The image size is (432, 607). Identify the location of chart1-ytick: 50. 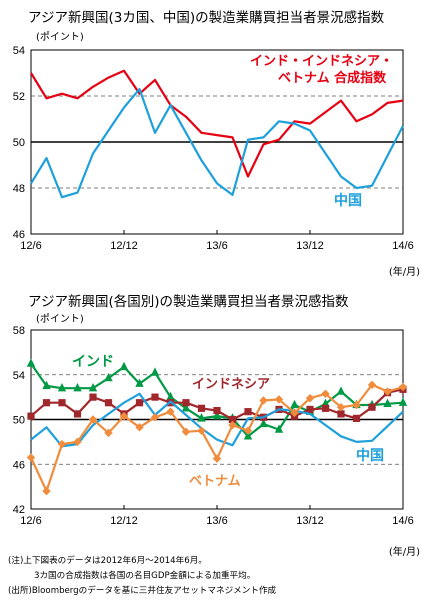
(19, 143).